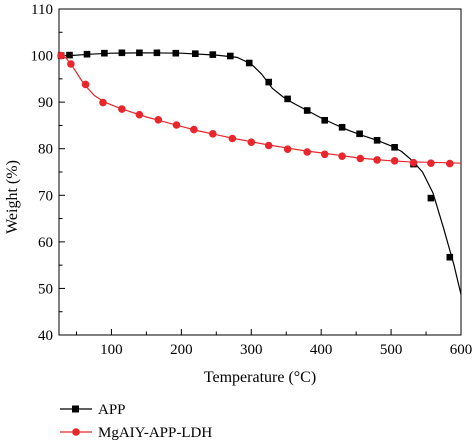  Describe the element at coordinates (461, 350) in the screenshot. I see `x-tick-label: 600` at that location.